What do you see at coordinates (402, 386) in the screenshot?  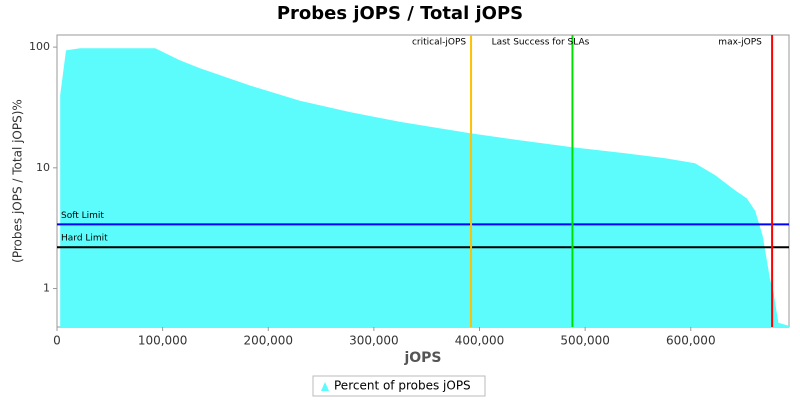 I see `legend-label: Percent of probes jOPS` at bounding box center [402, 386].